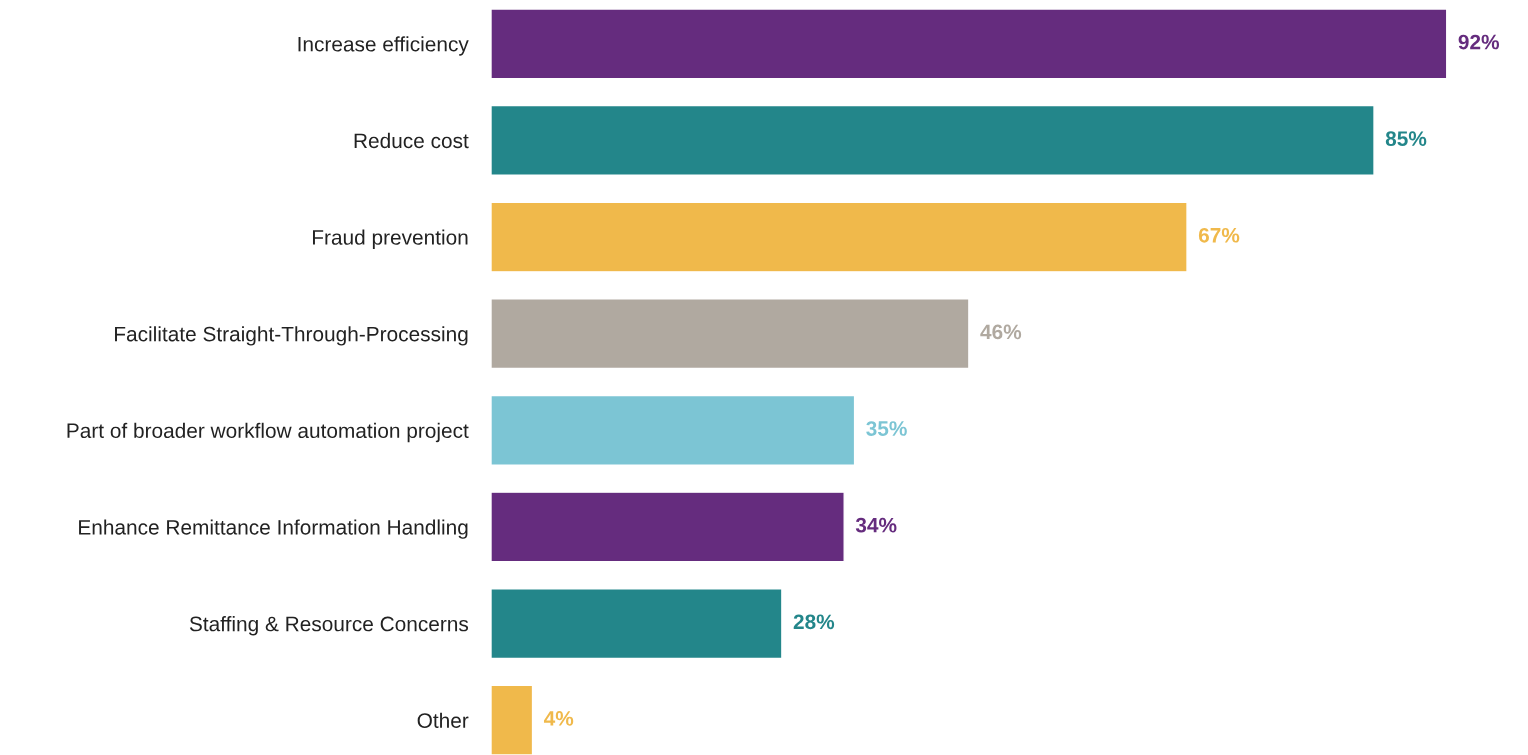 This screenshot has width=1528, height=755. Describe the element at coordinates (390, 239) in the screenshot. I see `y-tick-label: Fraud prevention` at that location.